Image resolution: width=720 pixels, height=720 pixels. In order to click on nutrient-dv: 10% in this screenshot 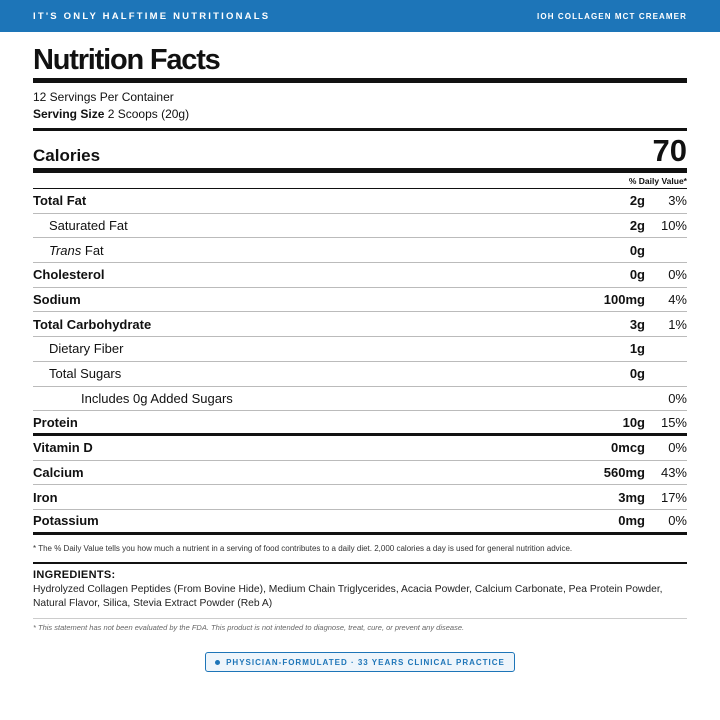, I will do `click(673, 226)`.